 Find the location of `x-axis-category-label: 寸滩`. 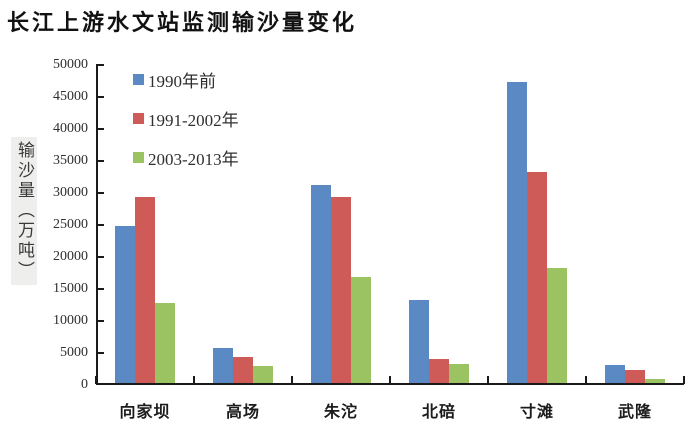

x-axis-category-label: 寸滩 is located at coordinates (536, 412).